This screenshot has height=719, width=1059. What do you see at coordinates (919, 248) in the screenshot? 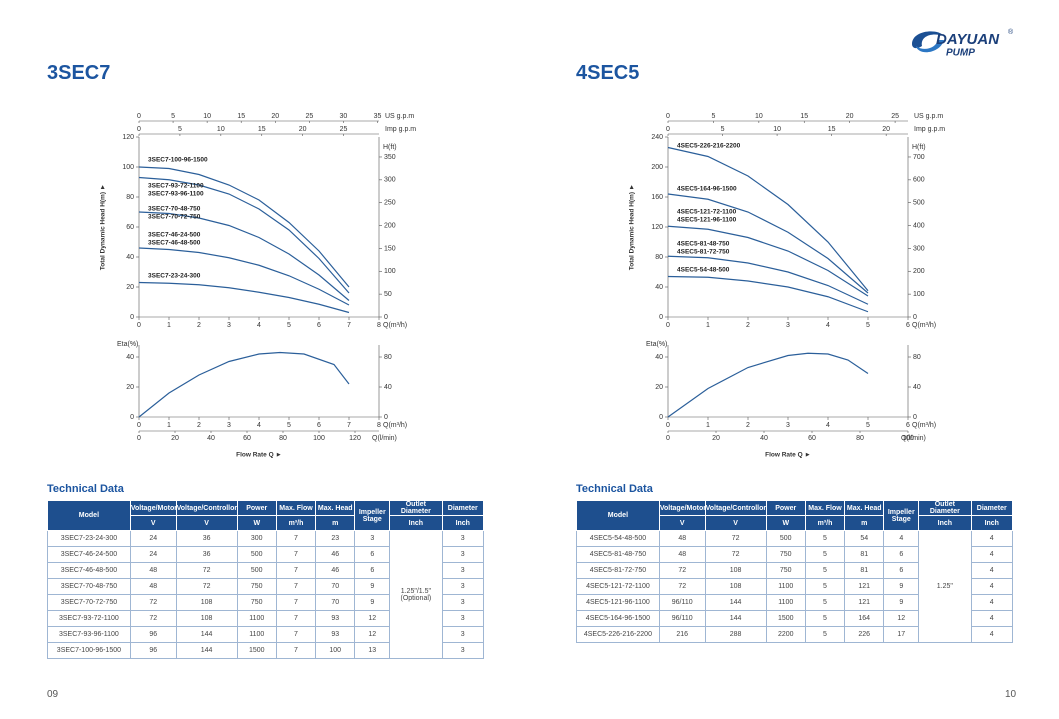
I see `y2-tick-label: 300` at bounding box center [919, 248].